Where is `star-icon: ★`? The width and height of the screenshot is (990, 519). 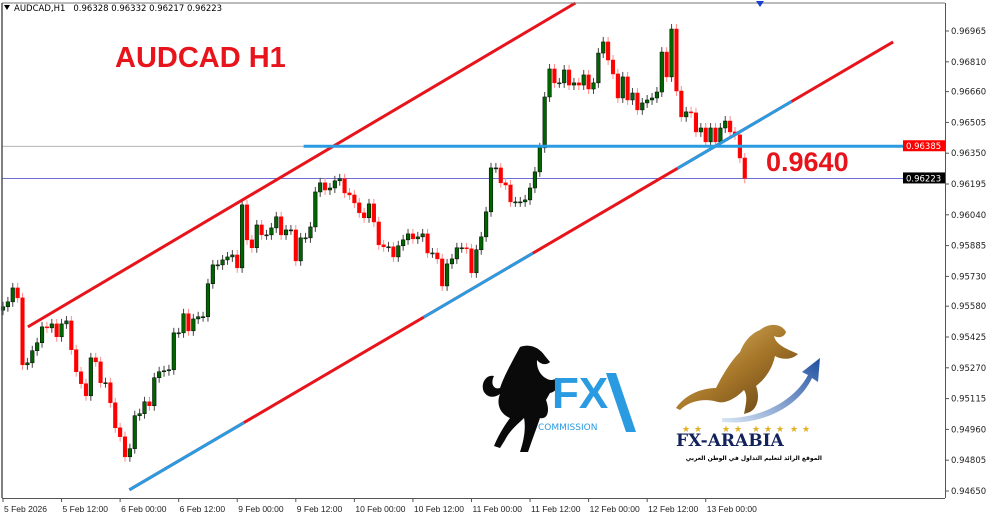 star-icon: ★ is located at coordinates (738, 430).